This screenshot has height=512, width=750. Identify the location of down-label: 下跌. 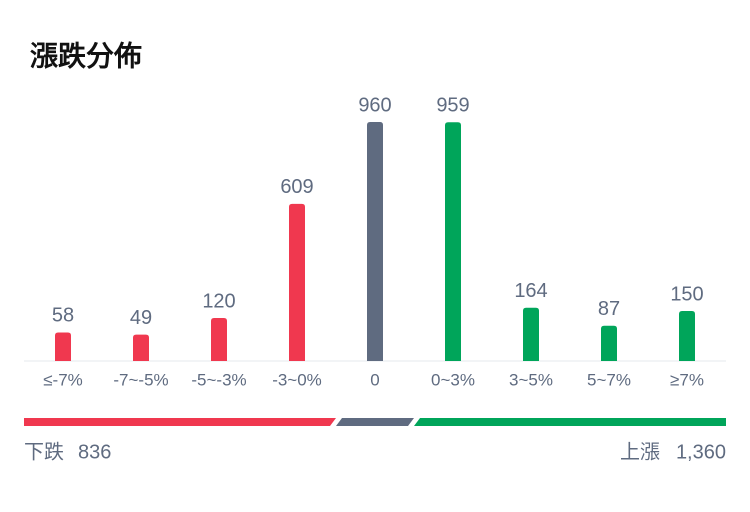
(44, 451).